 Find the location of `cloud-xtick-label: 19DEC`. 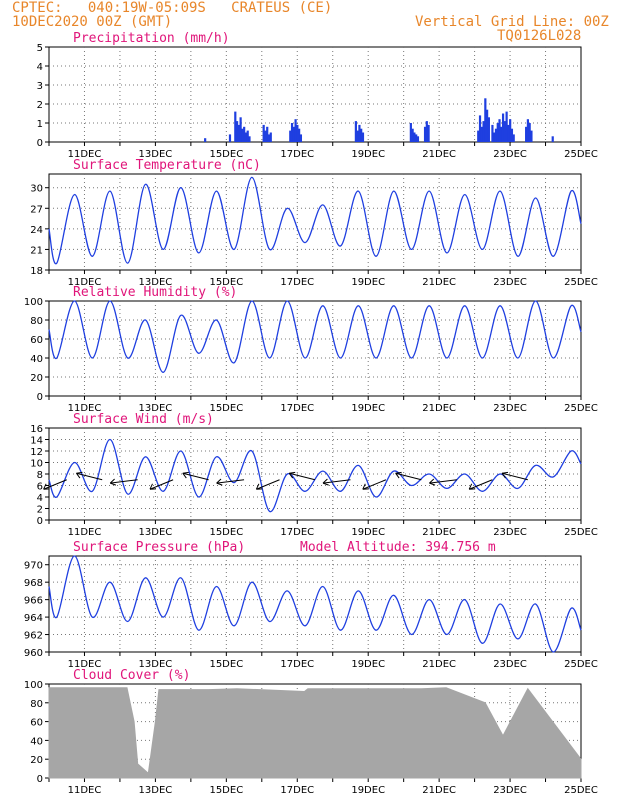

cloud-xtick-label: 19DEC is located at coordinates (368, 790).